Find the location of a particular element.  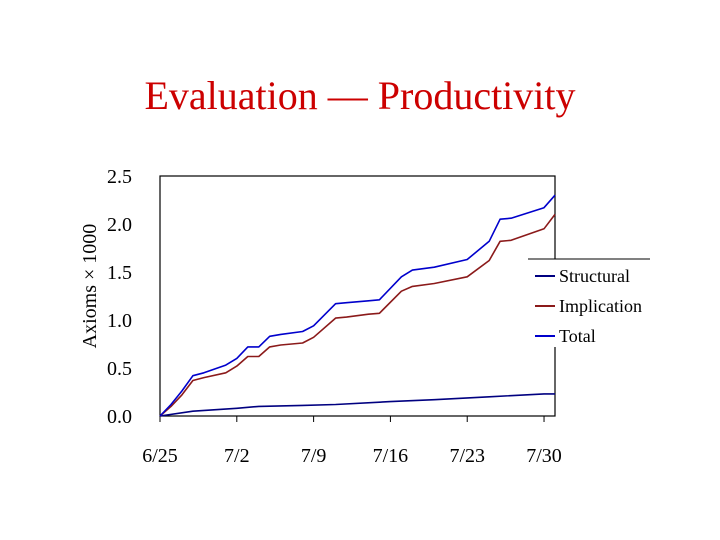

y-axis-ticks: 0.0 0.5 1.0 1.5 2.0 2.5 is located at coordinates (119, 297).